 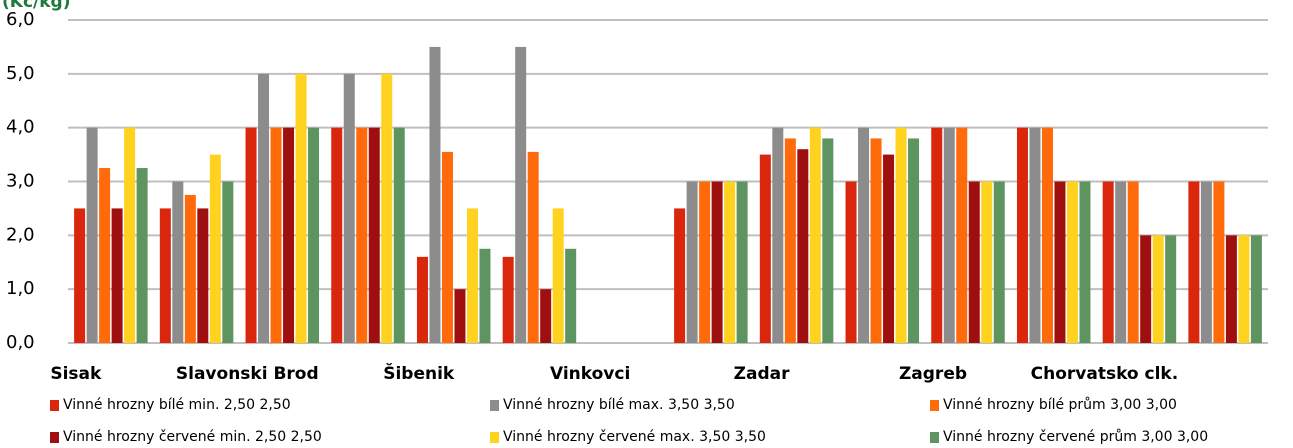 I want to click on y-tick-label: 4,0, so click(x=20, y=127).